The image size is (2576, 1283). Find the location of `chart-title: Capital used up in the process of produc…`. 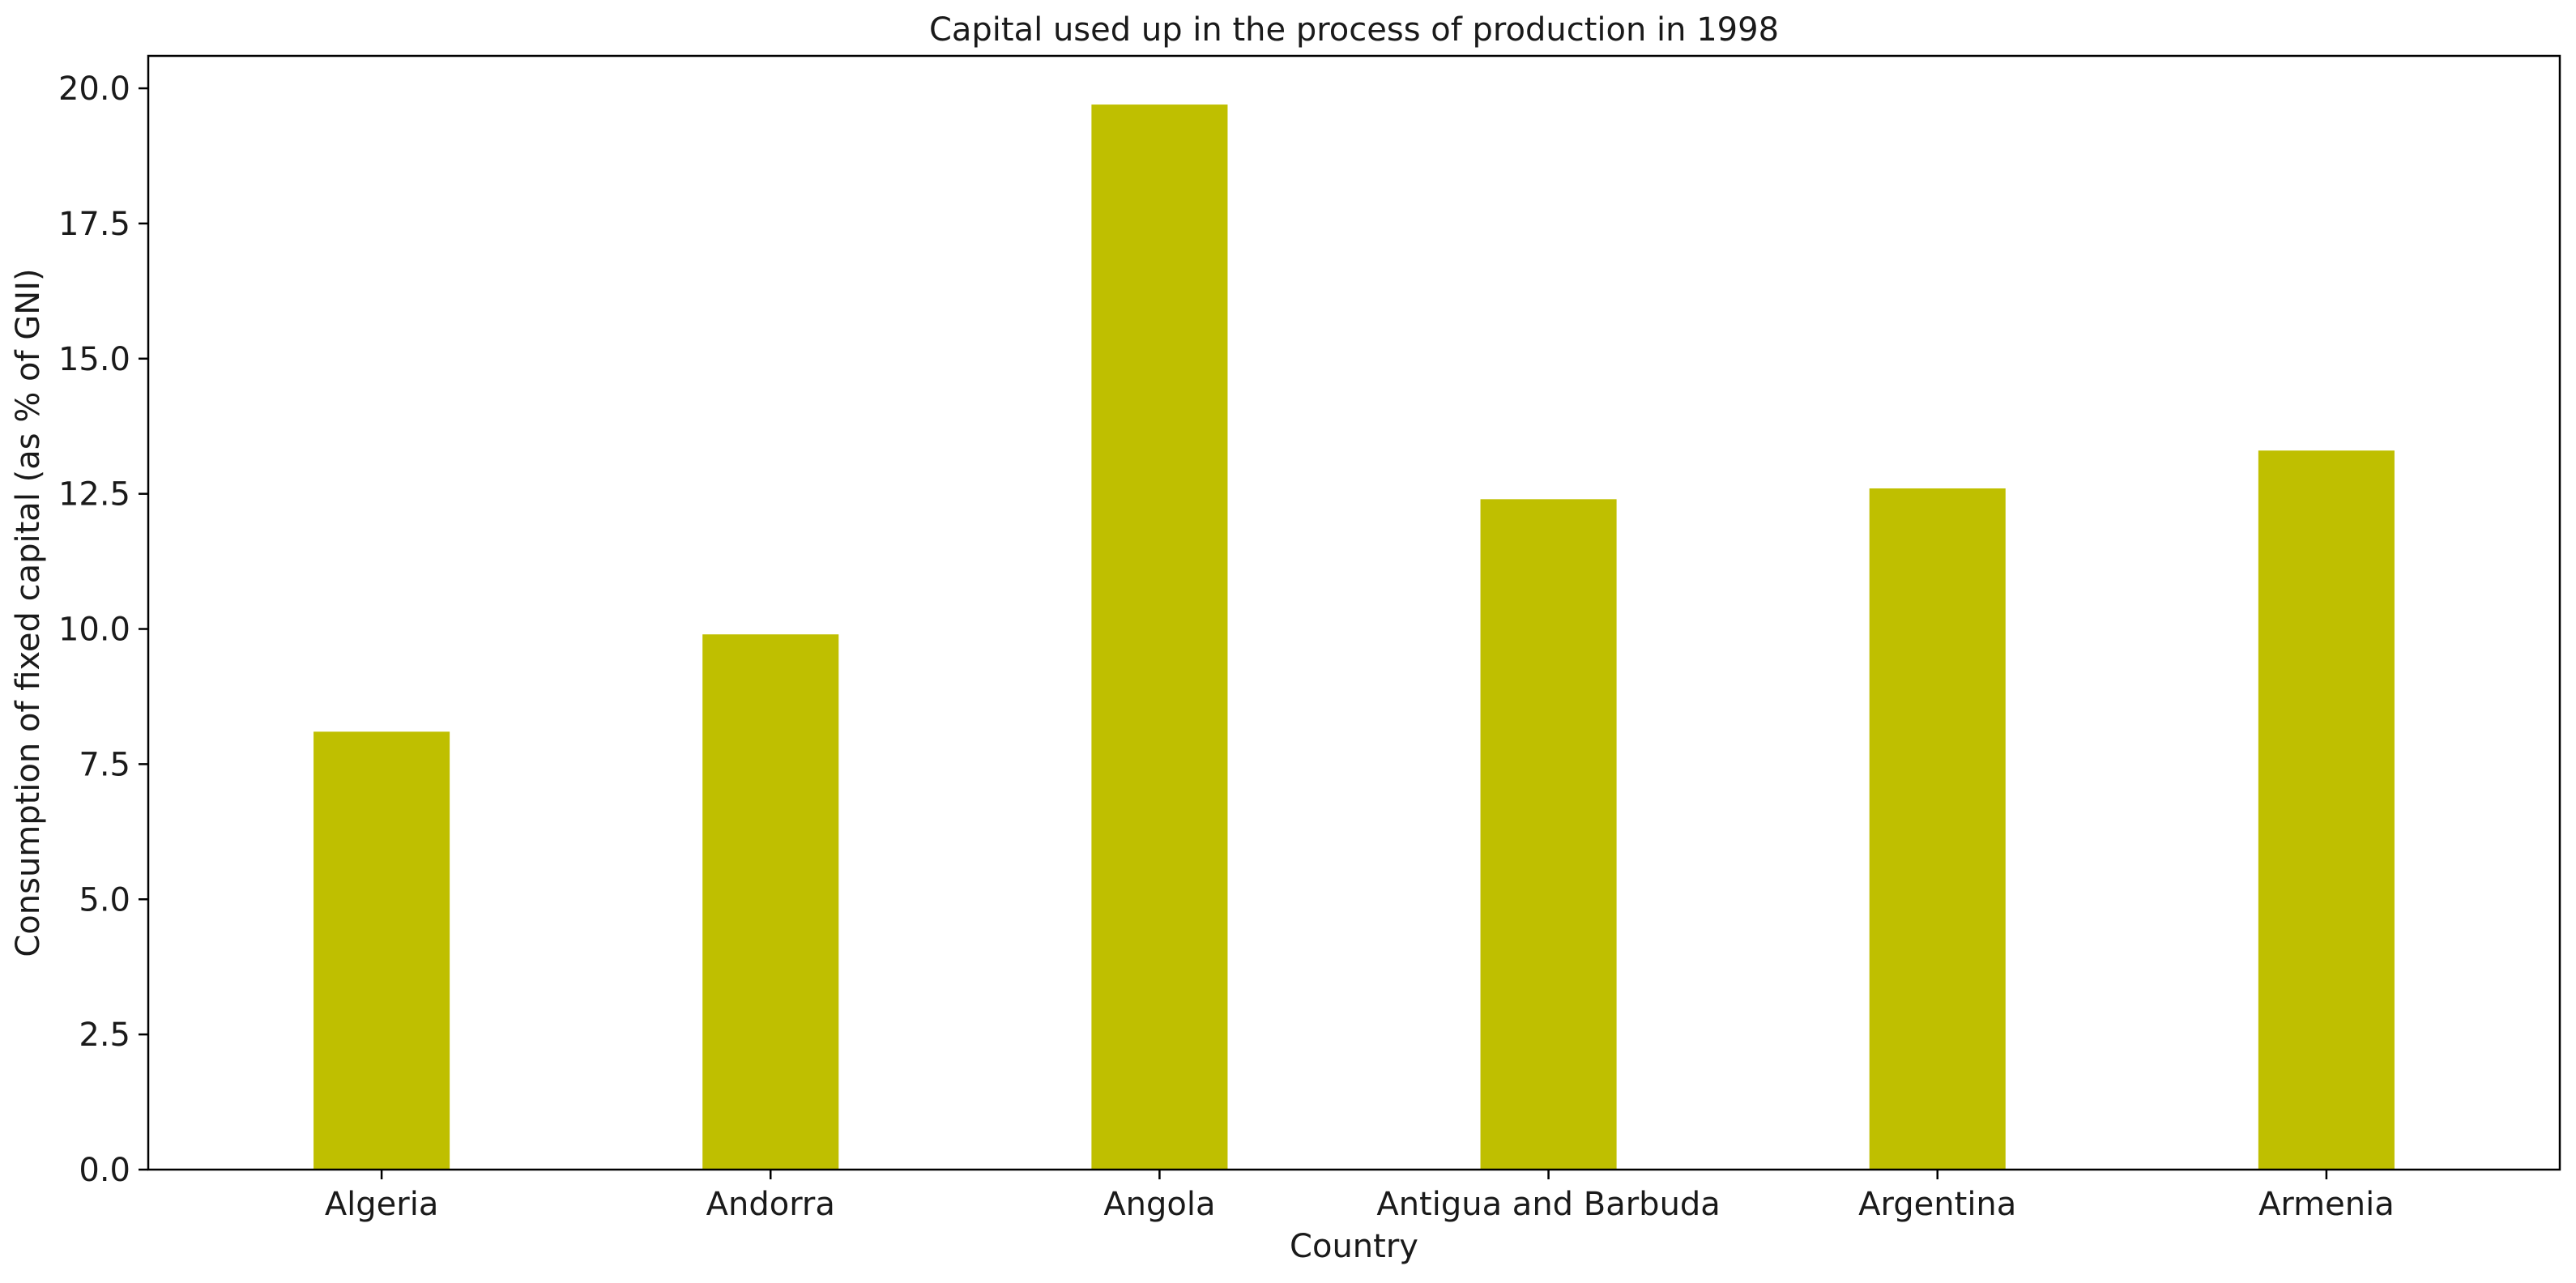

chart-title: Capital used up in the process of produc… is located at coordinates (1354, 30).